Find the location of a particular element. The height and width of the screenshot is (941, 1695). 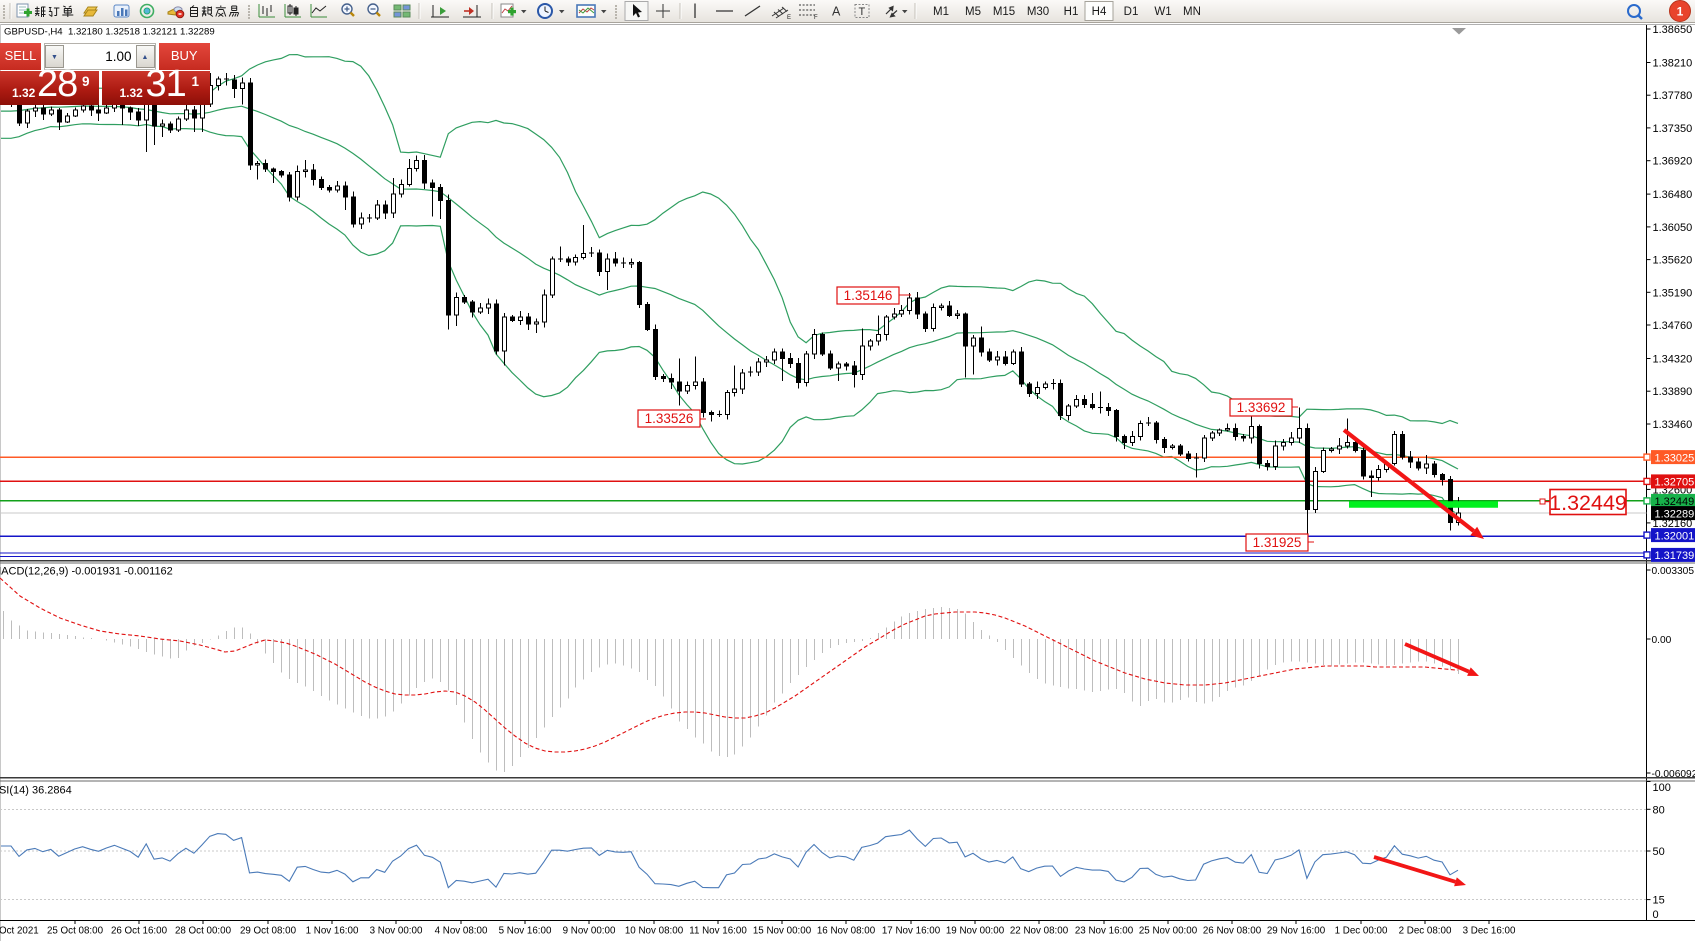

svg-text: M15 is located at coordinates (1004, 12).